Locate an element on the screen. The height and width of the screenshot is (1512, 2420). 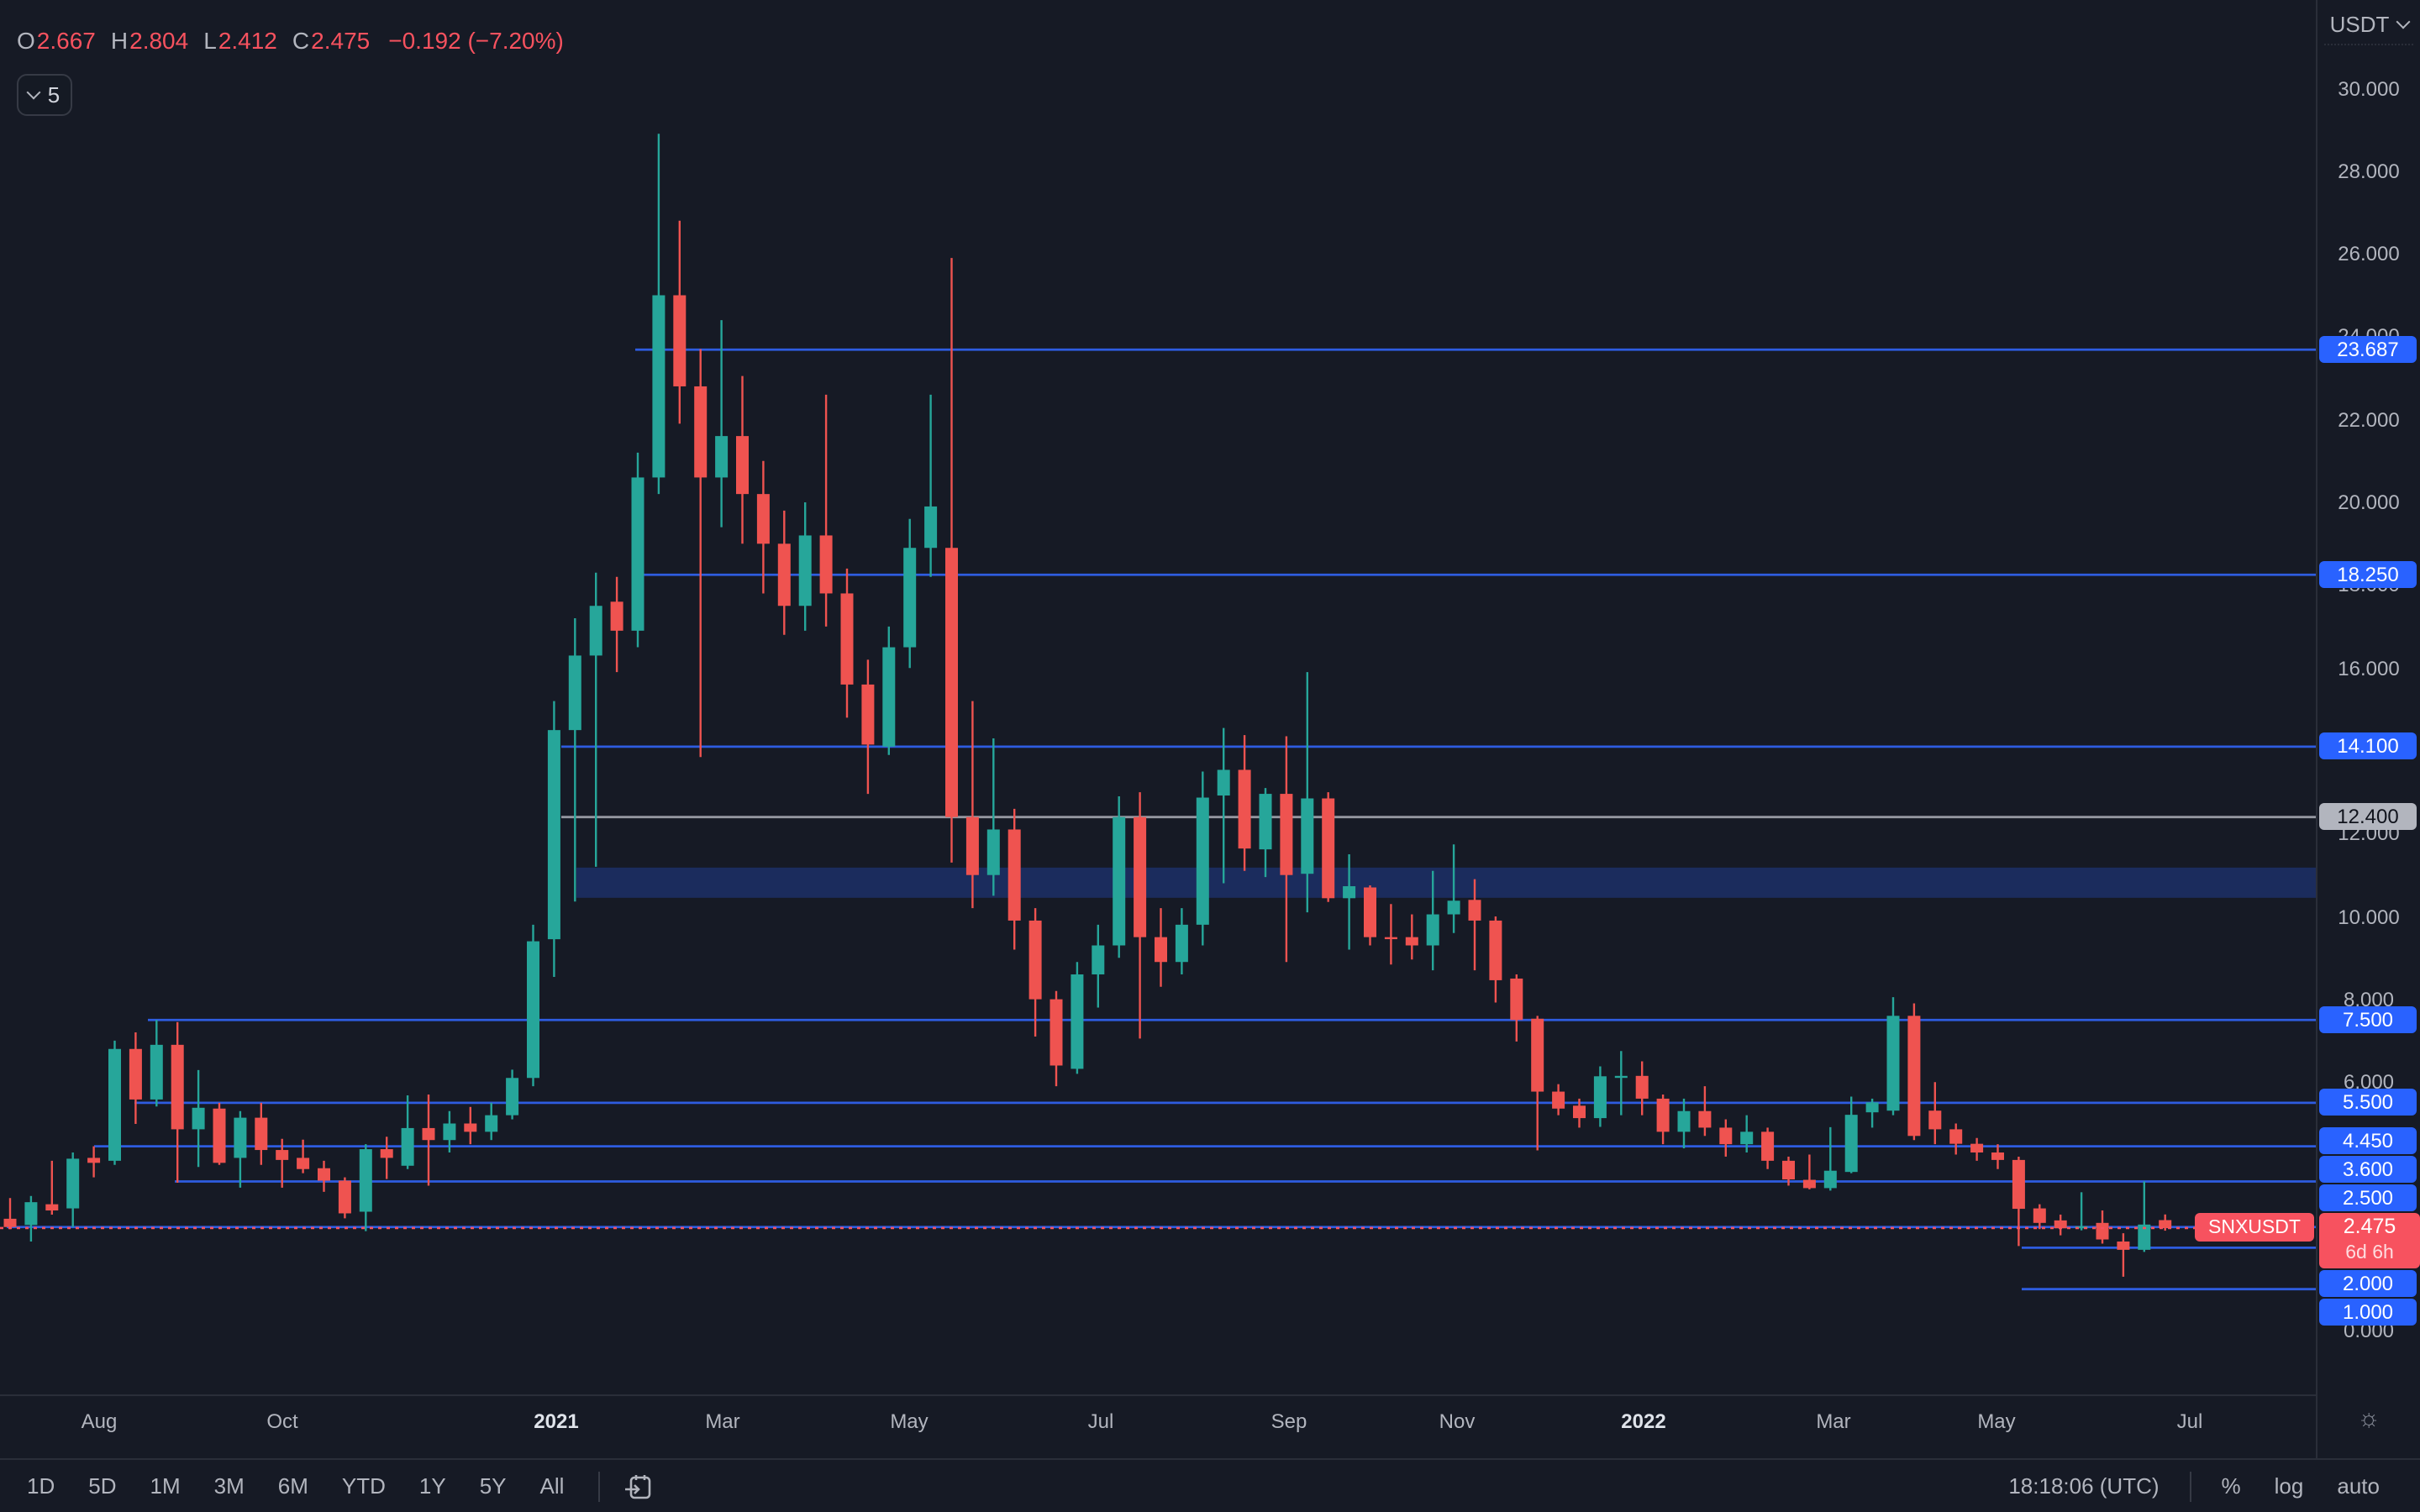
symbol-price-label: SNXUSDT is located at coordinates (2254, 1227).